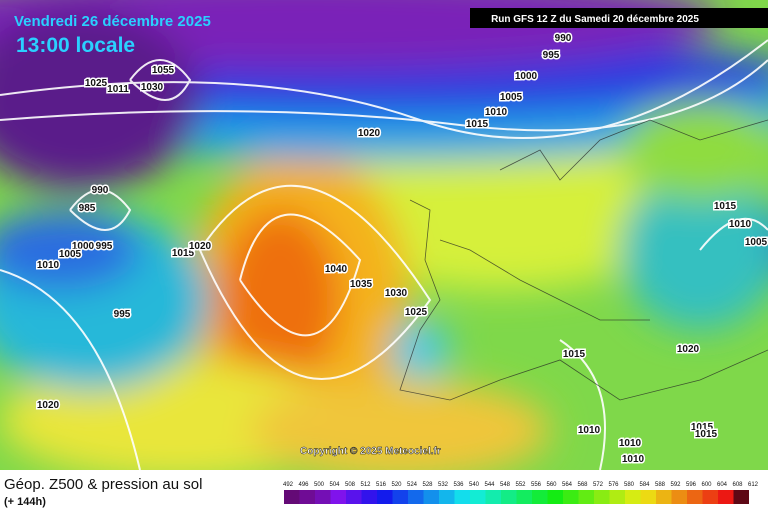  What do you see at coordinates (520, 485) in the screenshot?
I see `colorbar-label: 552` at bounding box center [520, 485].